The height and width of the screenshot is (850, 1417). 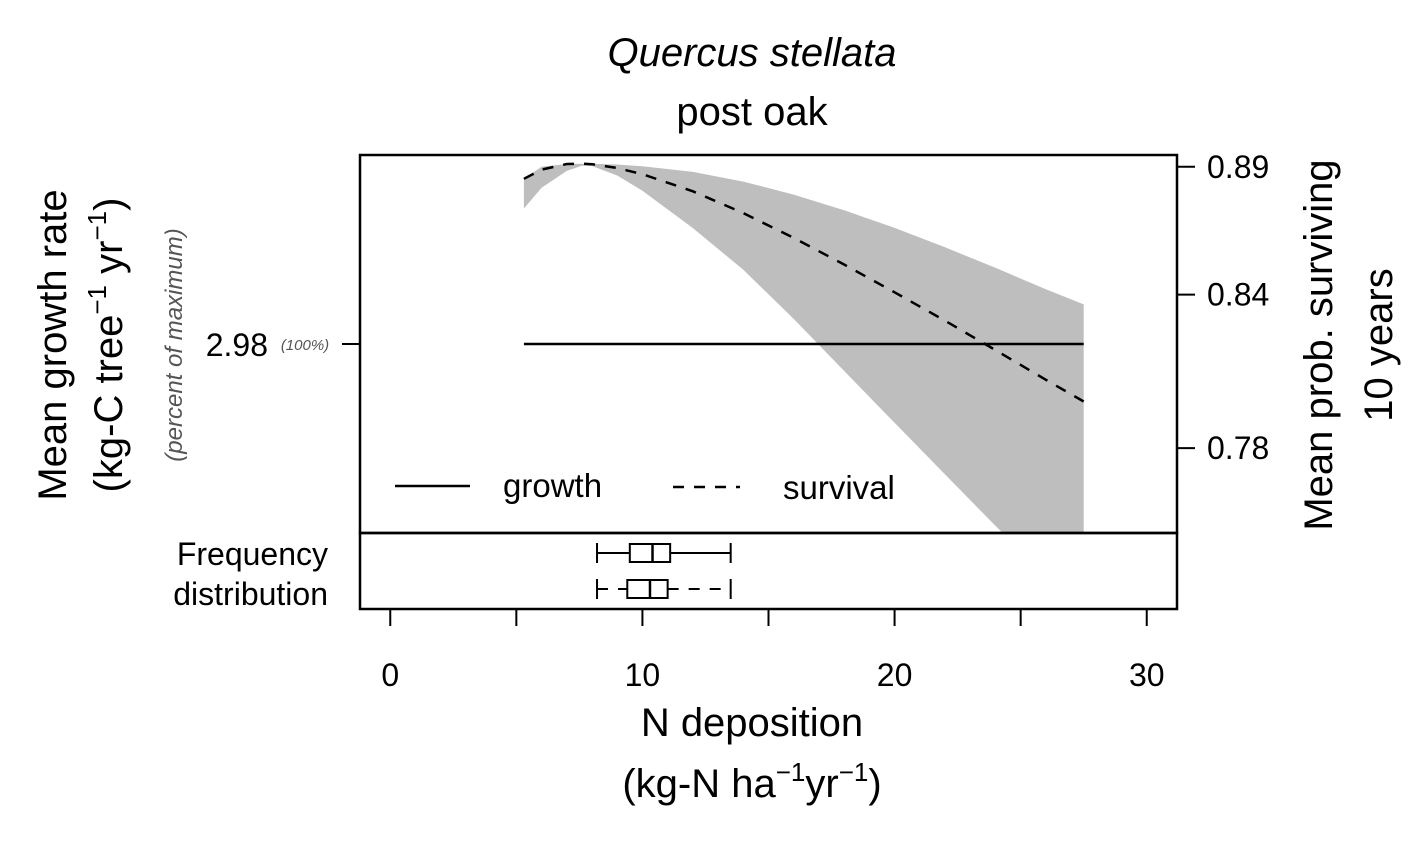 What do you see at coordinates (839, 487) in the screenshot?
I see `legend-survival-label: survival` at bounding box center [839, 487].